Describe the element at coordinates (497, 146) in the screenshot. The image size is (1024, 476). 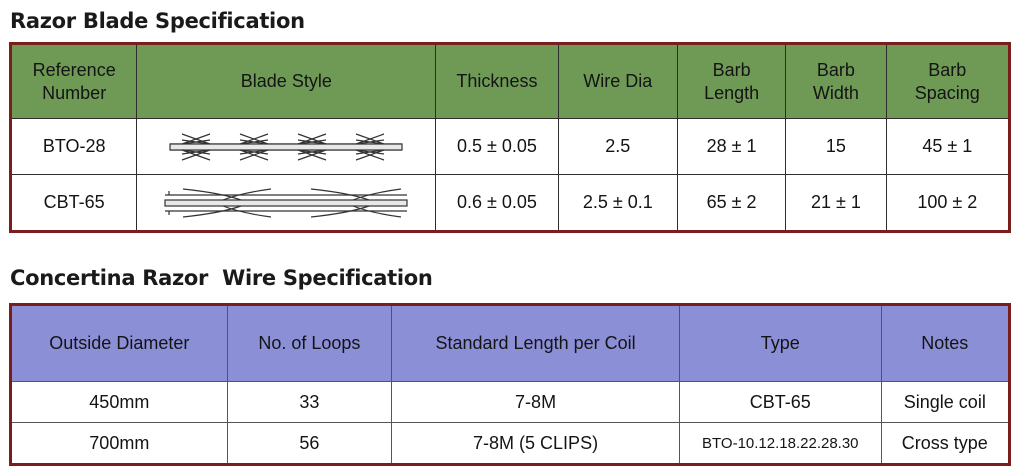
I see `cell-thickness: 0.5 ± 0.05` at that location.